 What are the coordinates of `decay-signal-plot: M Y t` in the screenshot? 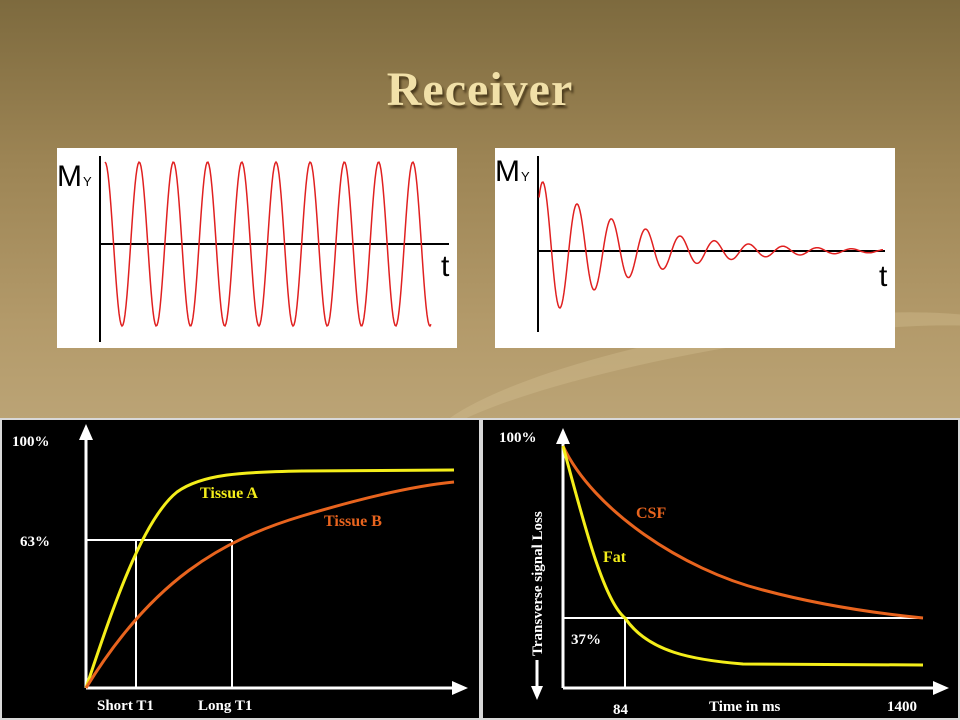 It's located at (691, 243).